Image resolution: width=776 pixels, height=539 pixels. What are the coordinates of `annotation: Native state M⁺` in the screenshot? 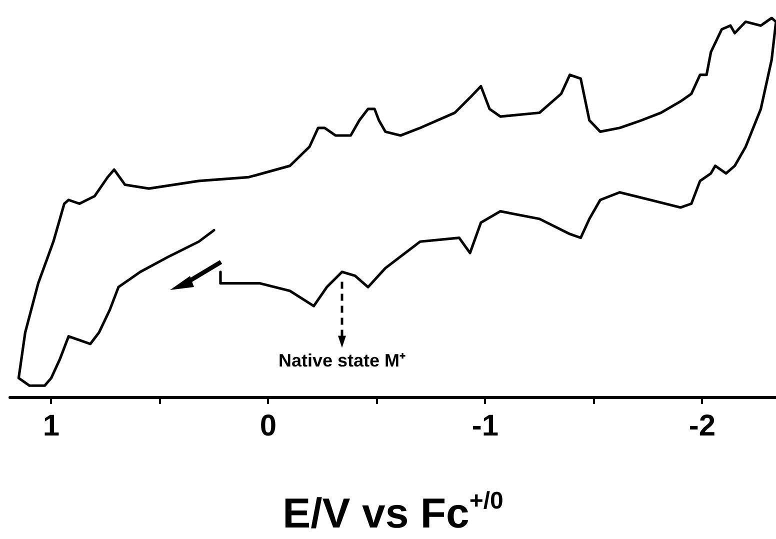 It's located at (342, 360).